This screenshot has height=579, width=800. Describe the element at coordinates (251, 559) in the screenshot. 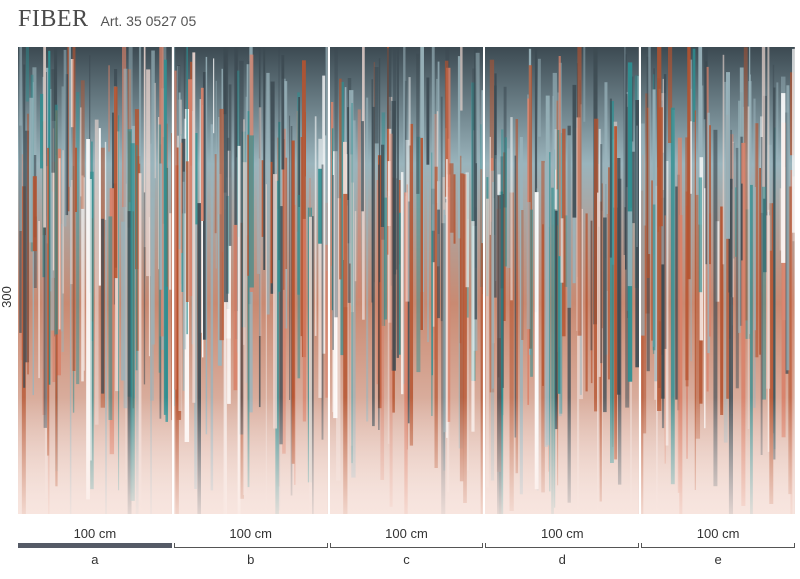

I see `panel-letter: b` at that location.